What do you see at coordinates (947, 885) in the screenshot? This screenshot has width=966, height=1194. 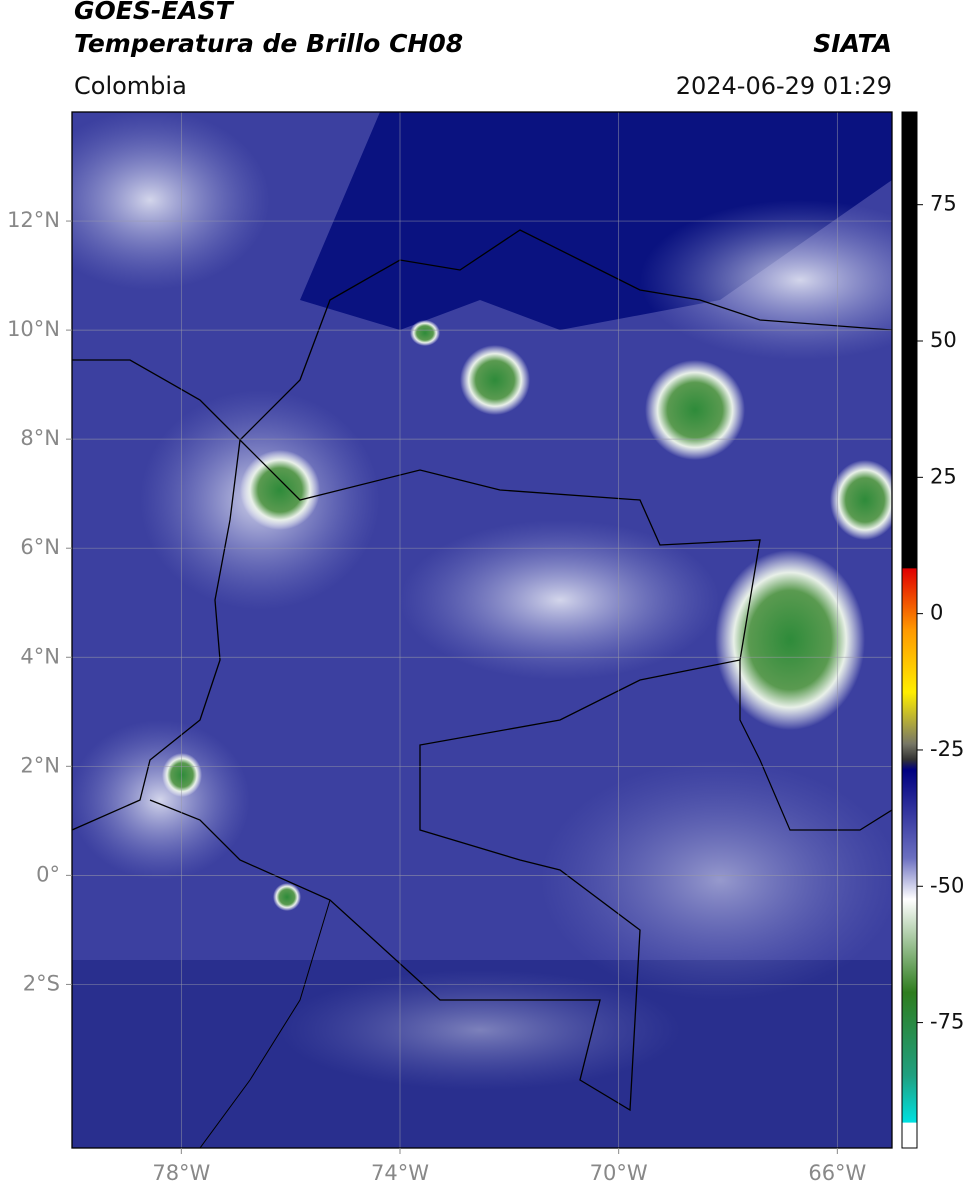 I see `colorbar-tick-label: -50` at bounding box center [947, 885].